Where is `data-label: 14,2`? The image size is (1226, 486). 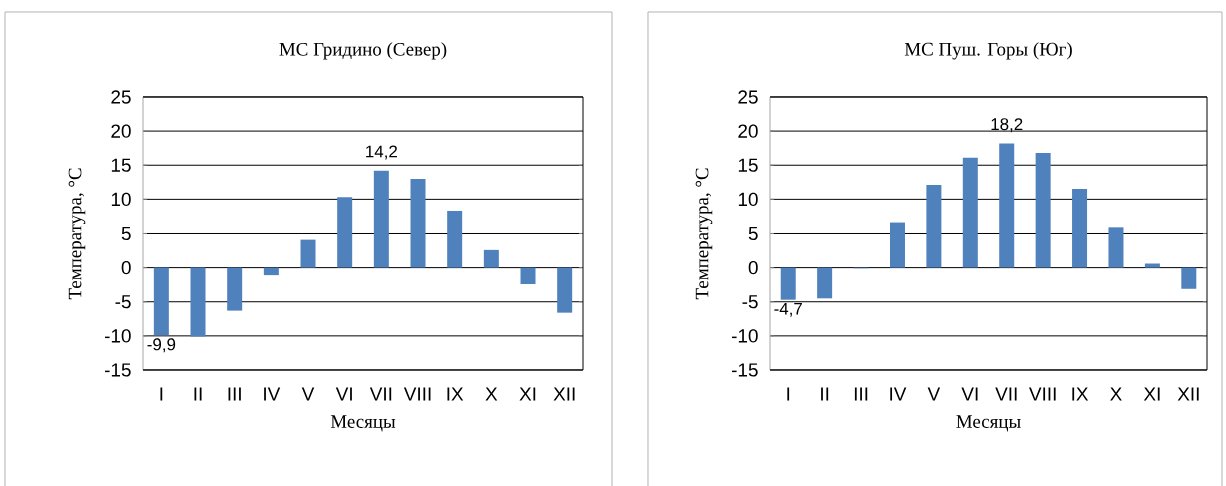 data-label: 14,2 is located at coordinates (381, 152).